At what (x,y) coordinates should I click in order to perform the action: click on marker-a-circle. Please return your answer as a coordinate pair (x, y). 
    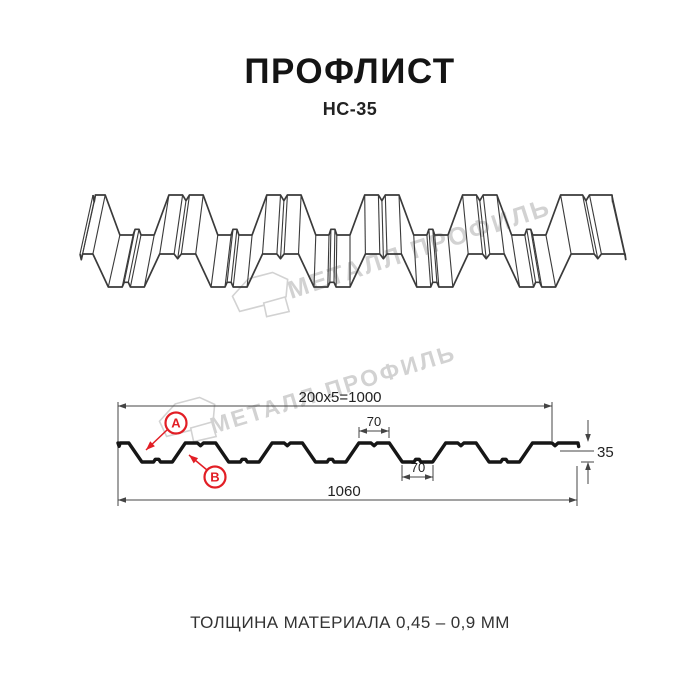
    Looking at the image, I should click on (176, 423).